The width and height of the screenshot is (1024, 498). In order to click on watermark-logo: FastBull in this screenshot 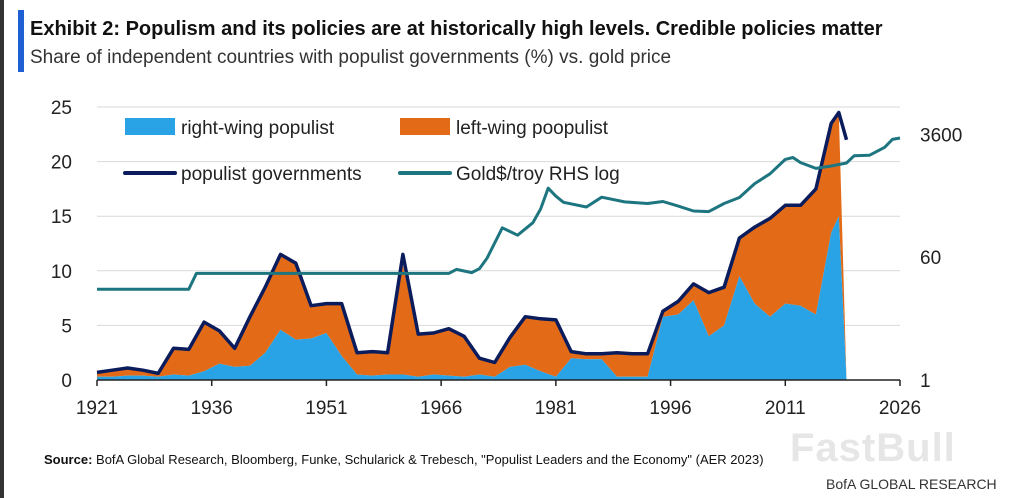, I will do `click(873, 448)`.